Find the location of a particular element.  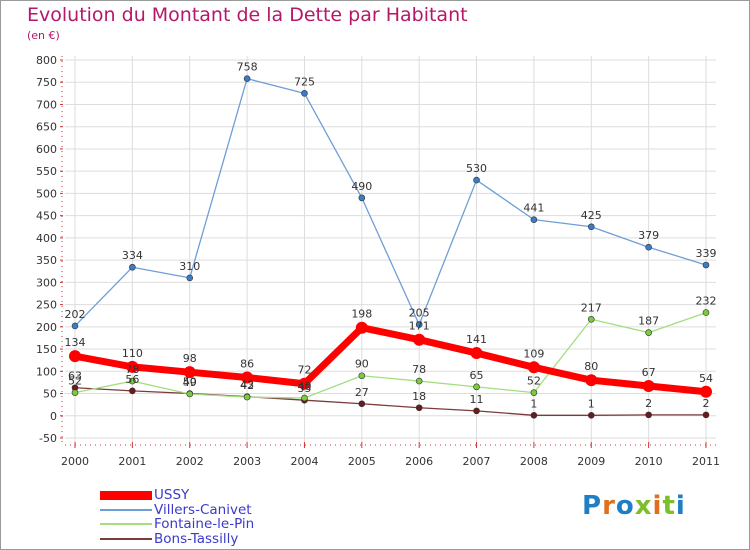

y-tick-label: -50 is located at coordinates (48, 438).